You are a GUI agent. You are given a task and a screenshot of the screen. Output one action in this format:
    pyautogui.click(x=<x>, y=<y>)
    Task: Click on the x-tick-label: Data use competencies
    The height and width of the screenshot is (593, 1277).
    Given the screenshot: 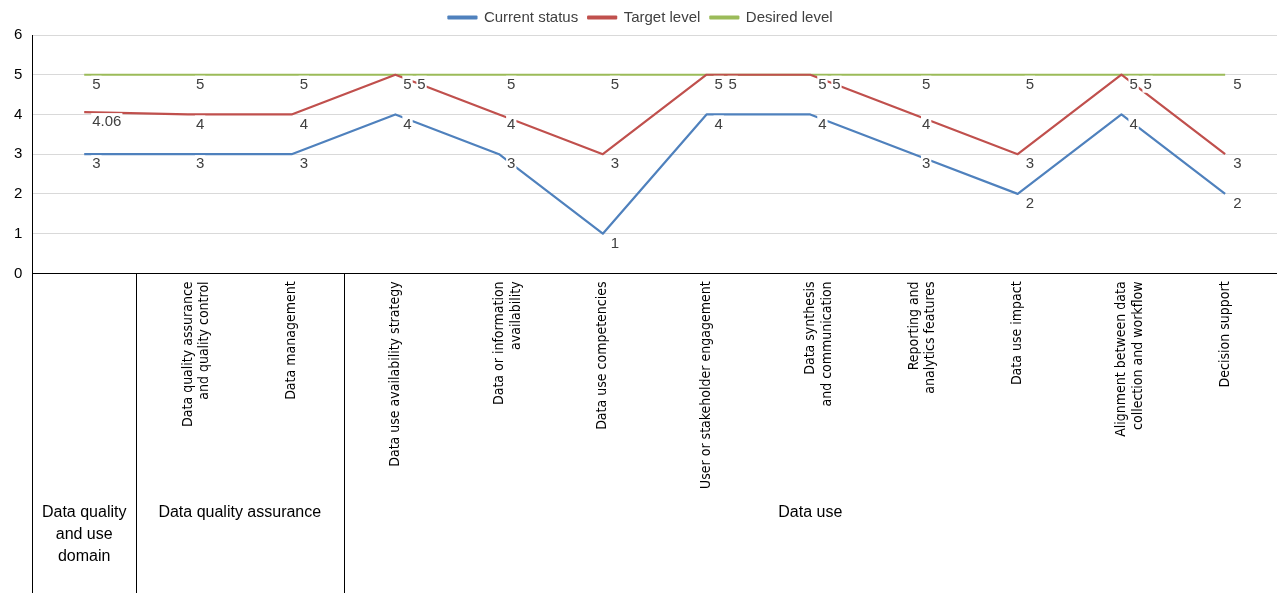 What is the action you would take?
    pyautogui.click(x=601, y=355)
    